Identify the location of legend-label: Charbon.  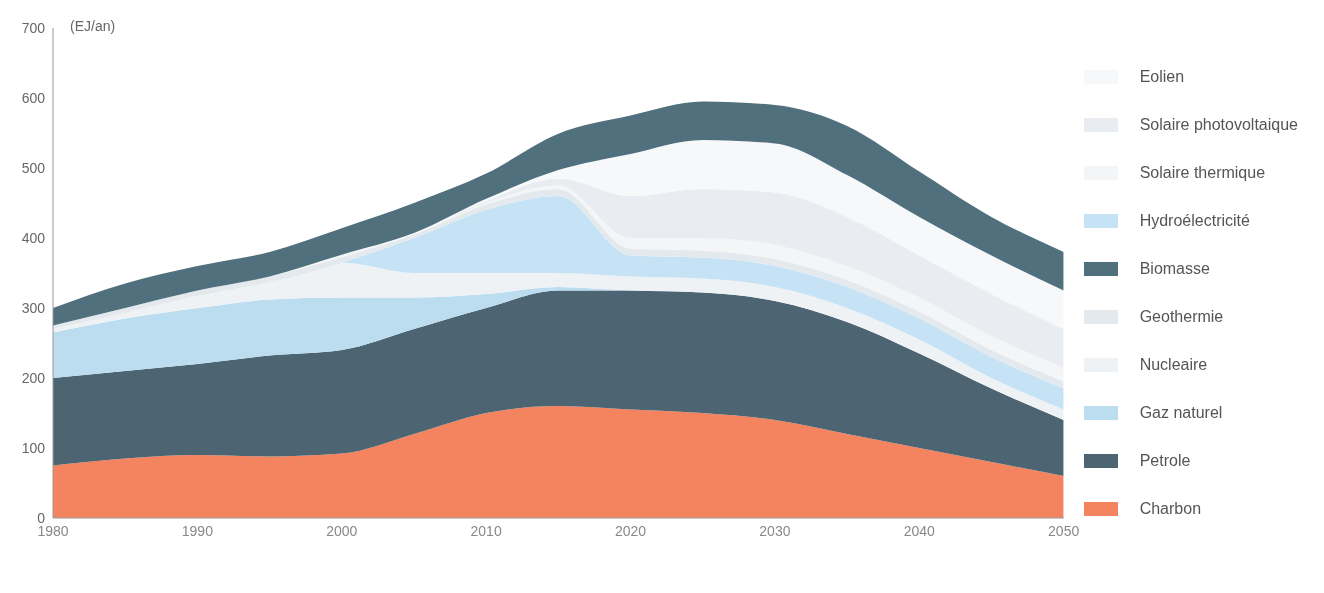
(1170, 509).